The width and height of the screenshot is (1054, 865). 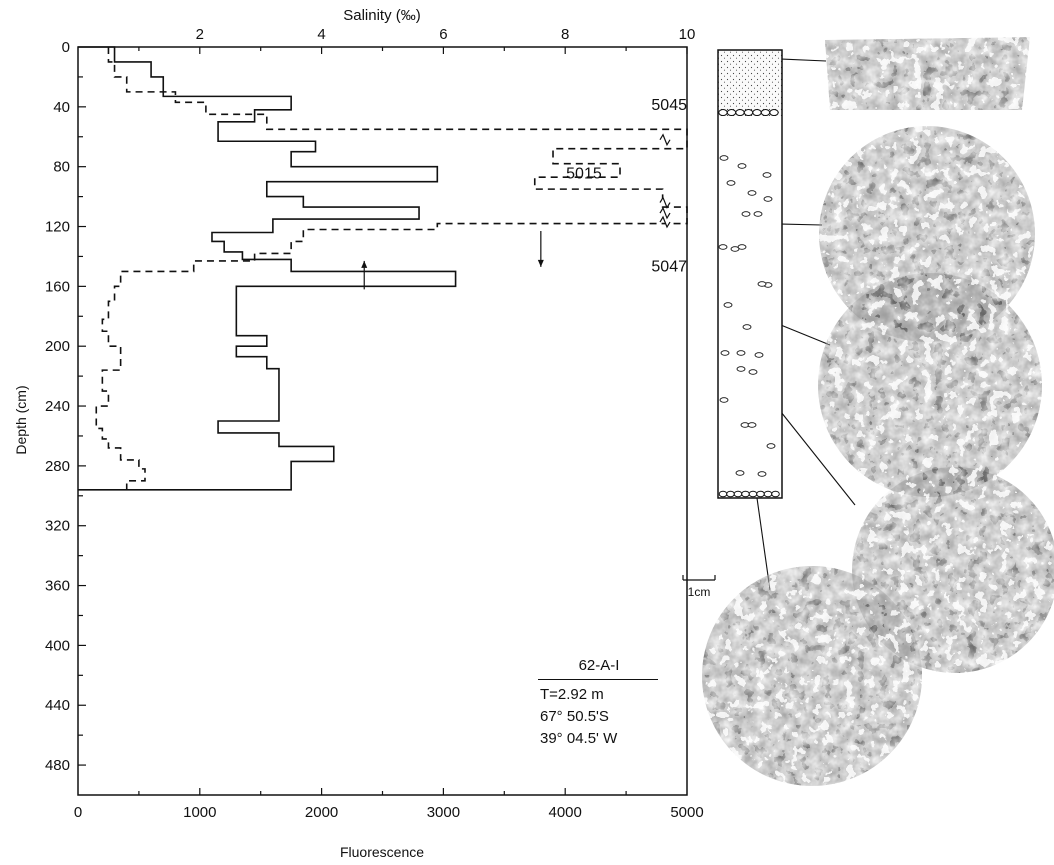 What do you see at coordinates (61, 107) in the screenshot?
I see `depth-tick-label: 40` at bounding box center [61, 107].